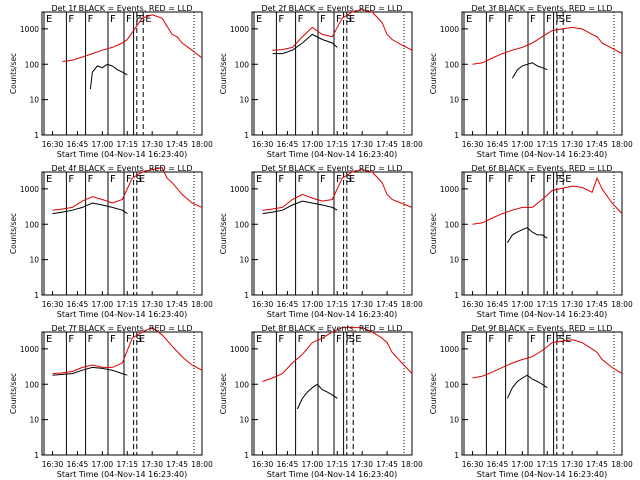 The width and height of the screenshot is (640, 480). Describe the element at coordinates (331, 168) in the screenshot. I see `panel-title: Det 5f BLACK = Events, RED = LLD` at that location.